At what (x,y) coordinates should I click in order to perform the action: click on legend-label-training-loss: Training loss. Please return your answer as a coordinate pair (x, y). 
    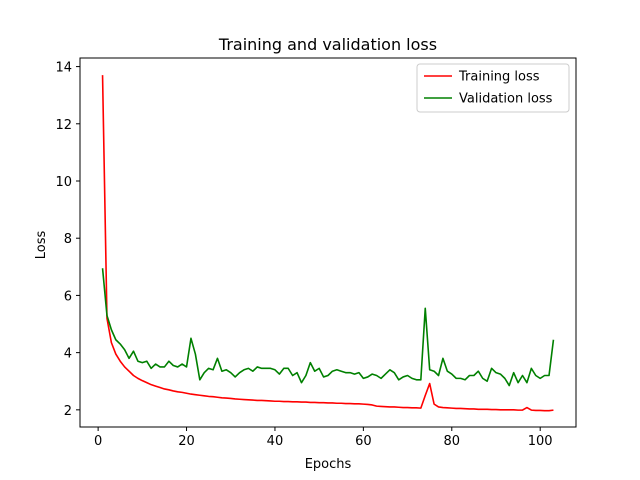
    Looking at the image, I should click on (499, 77).